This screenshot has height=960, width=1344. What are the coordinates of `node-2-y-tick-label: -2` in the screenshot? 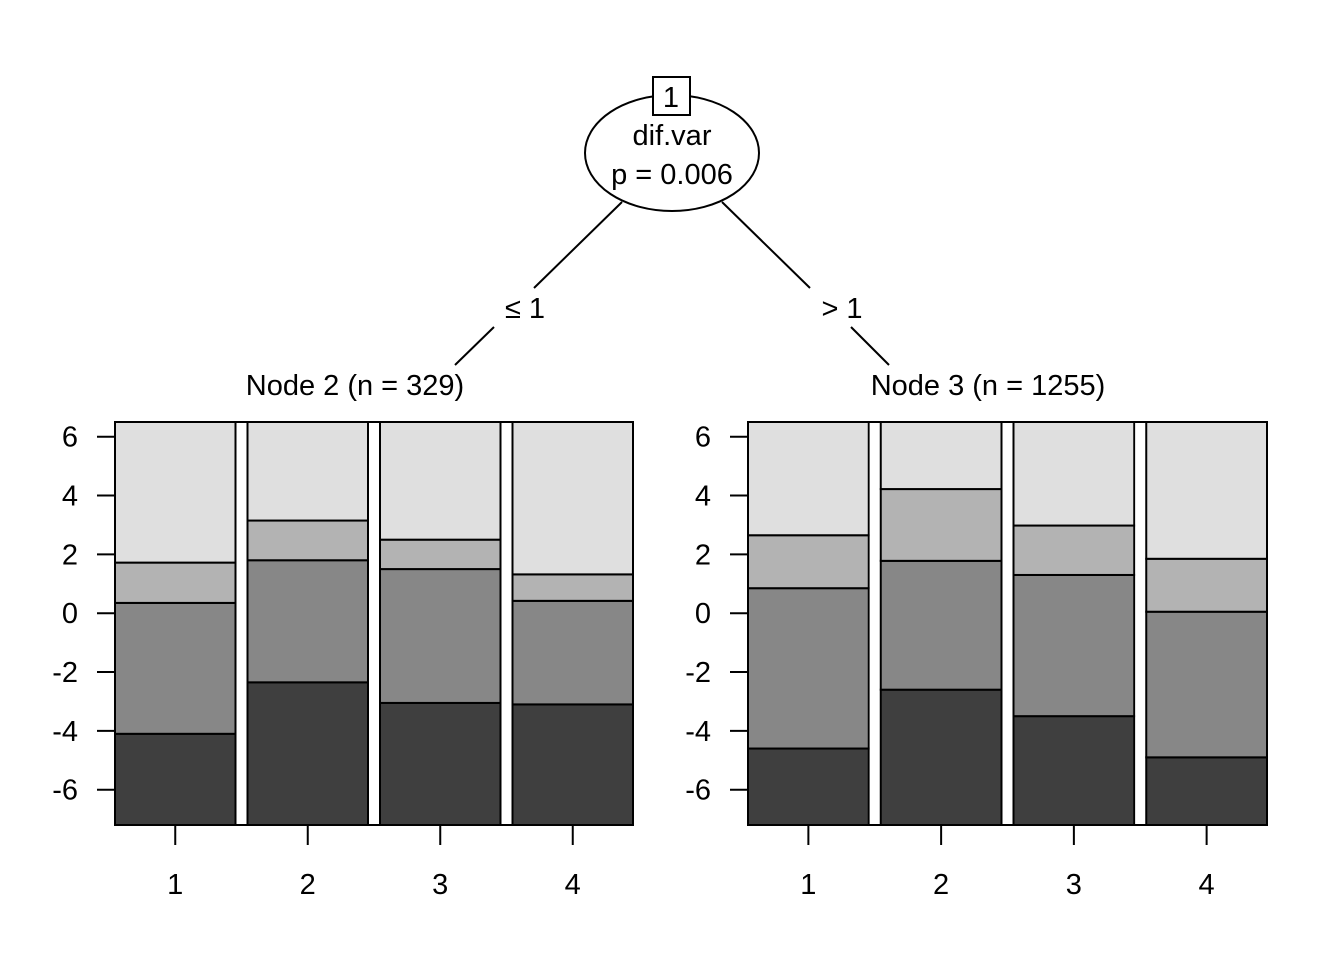 It's located at (65, 673).